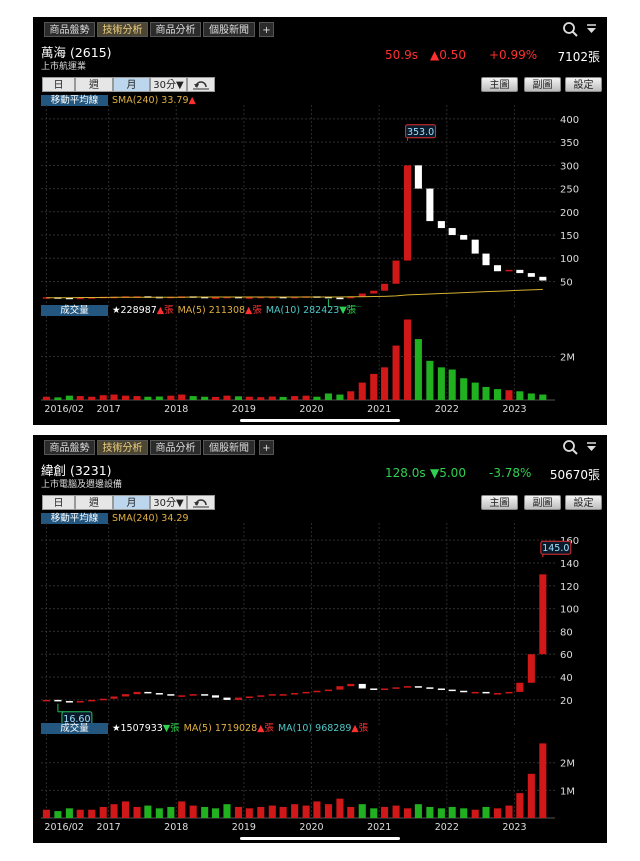 The width and height of the screenshot is (640, 861). Describe the element at coordinates (569, 213) in the screenshot. I see `y-tick-label: 200` at that location.